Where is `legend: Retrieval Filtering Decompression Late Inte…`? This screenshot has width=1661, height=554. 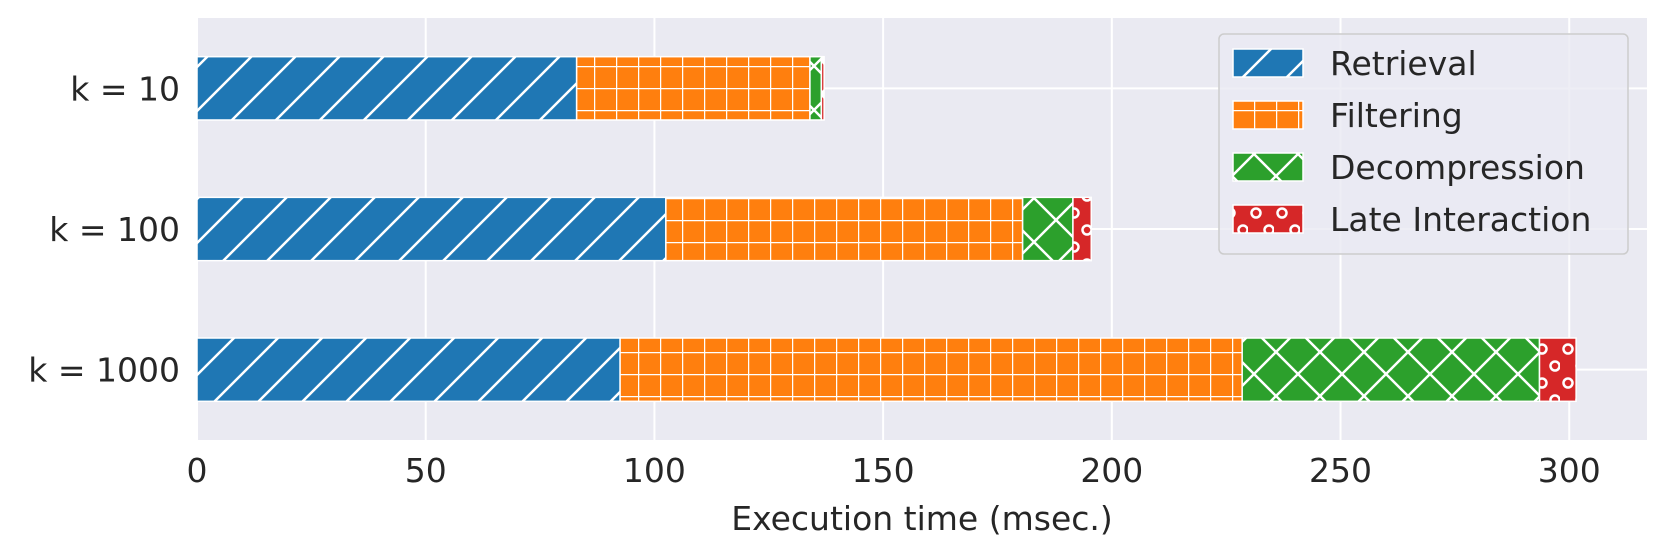
legend: Retrieval Filtering Decompression Late Inte… is located at coordinates (1423, 144).